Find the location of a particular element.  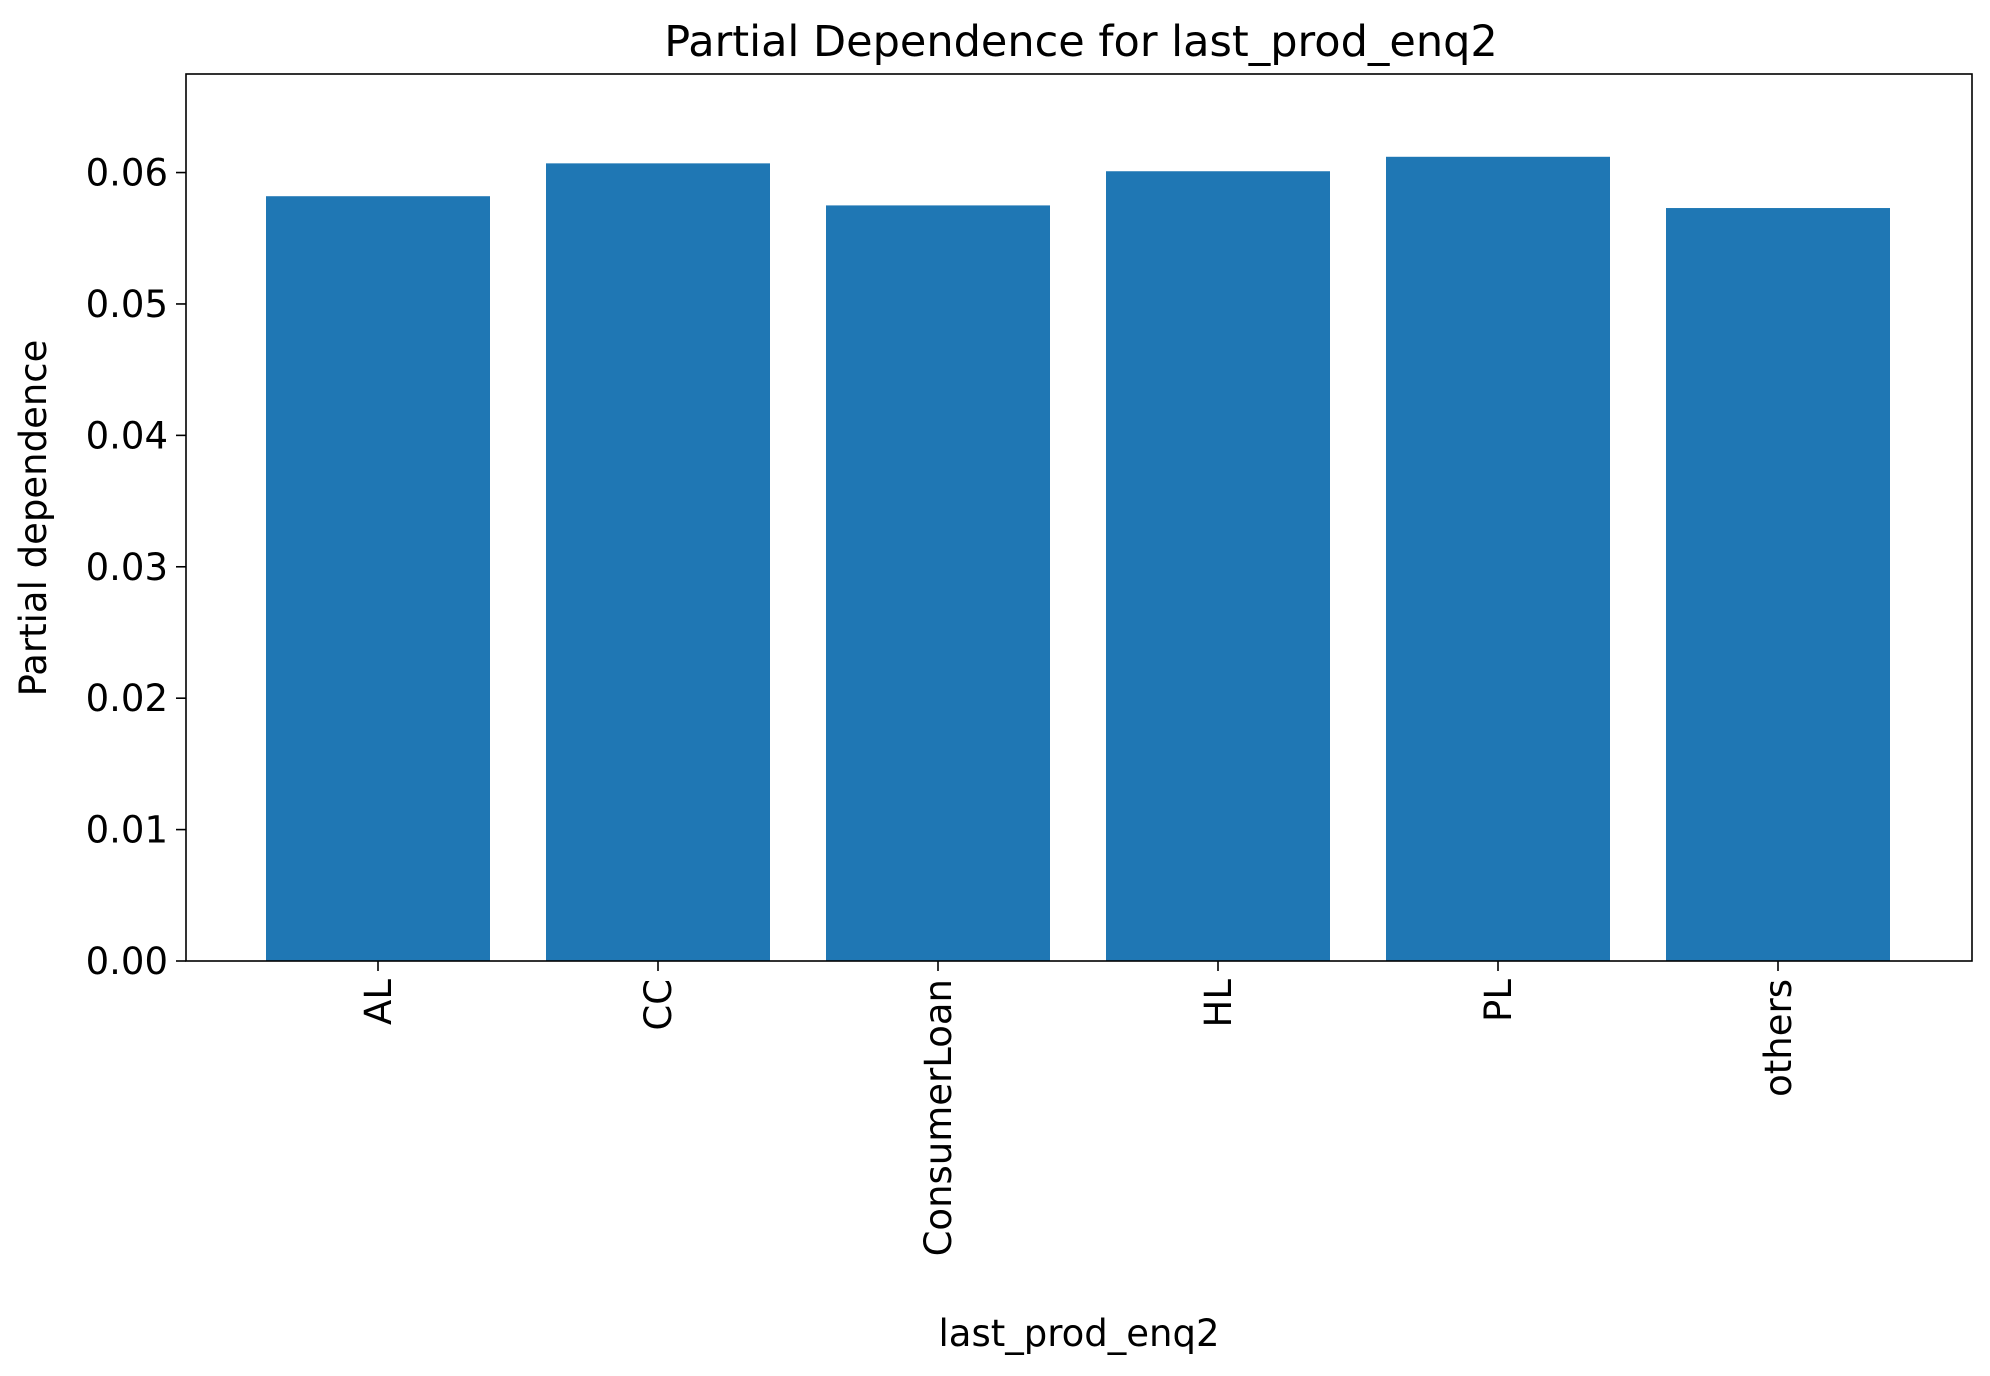

x-tick-label: others is located at coordinates (1778, 1038).